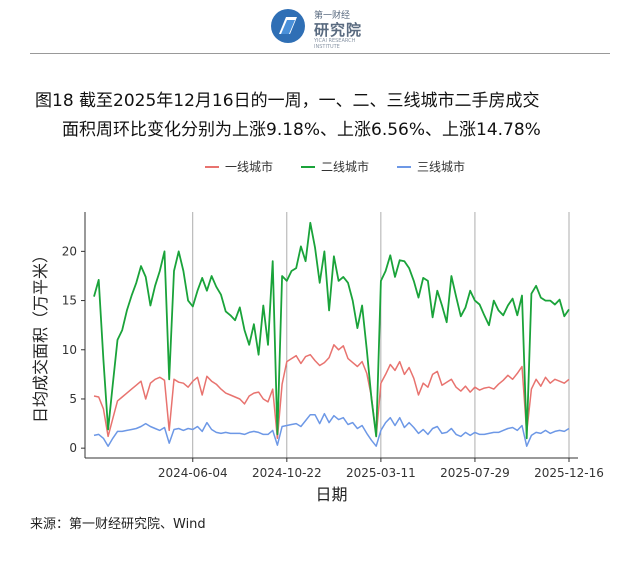 Image resolution: width=640 pixels, height=563 pixels. Describe the element at coordinates (475, 473) in the screenshot. I see `x-tick-label-3: 2025-07-29` at that location.